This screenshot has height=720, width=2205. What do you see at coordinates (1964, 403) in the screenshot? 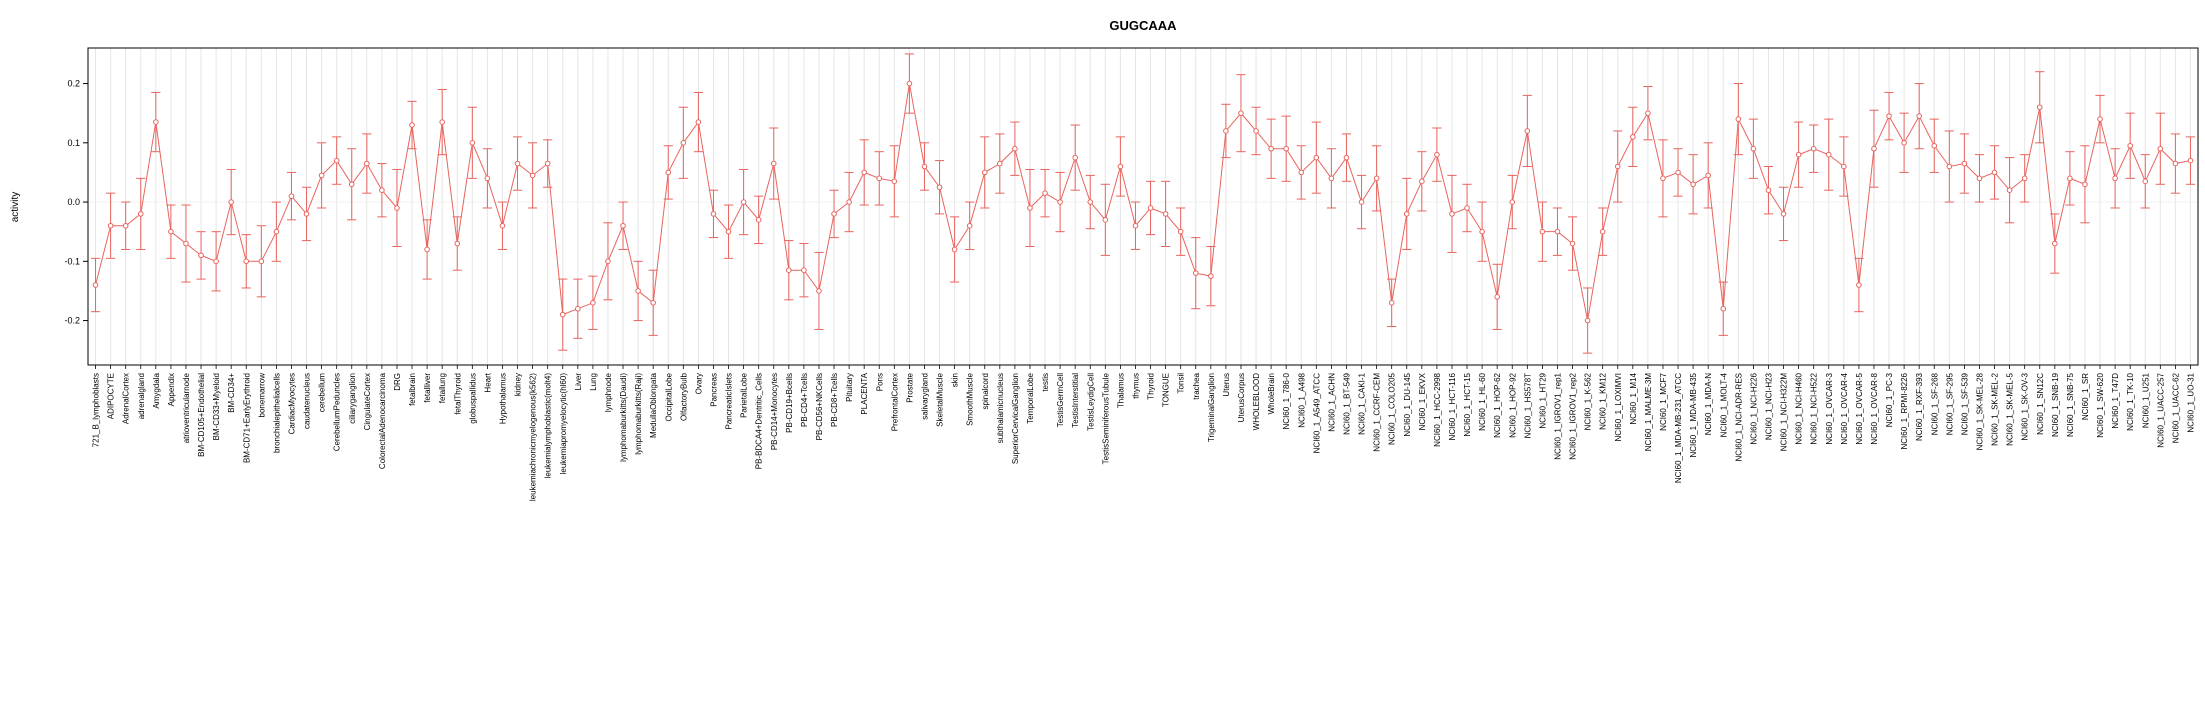
I see `x-tick-label: NCI60_1_SF-539` at bounding box center [1964, 403].